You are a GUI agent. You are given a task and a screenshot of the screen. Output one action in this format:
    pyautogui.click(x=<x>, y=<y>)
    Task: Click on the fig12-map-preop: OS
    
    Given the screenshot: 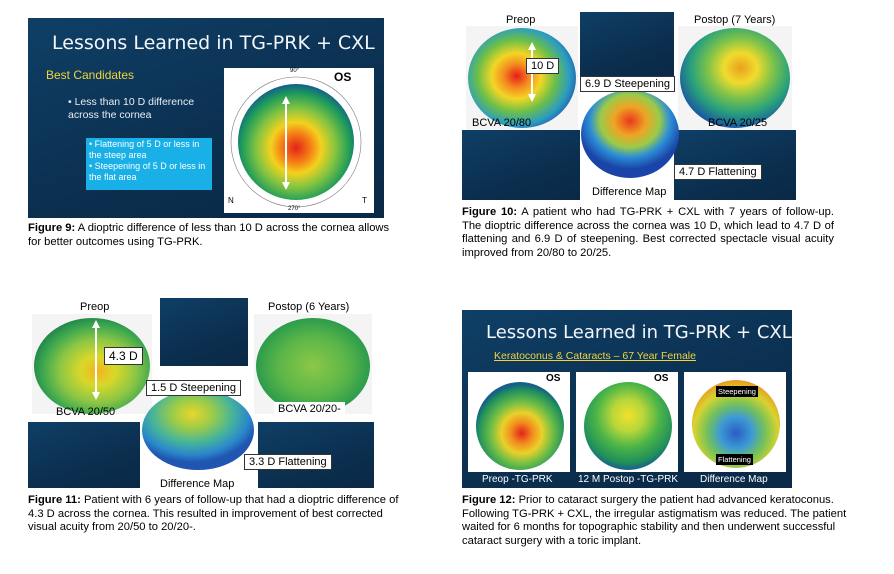 What is the action you would take?
    pyautogui.click(x=519, y=422)
    